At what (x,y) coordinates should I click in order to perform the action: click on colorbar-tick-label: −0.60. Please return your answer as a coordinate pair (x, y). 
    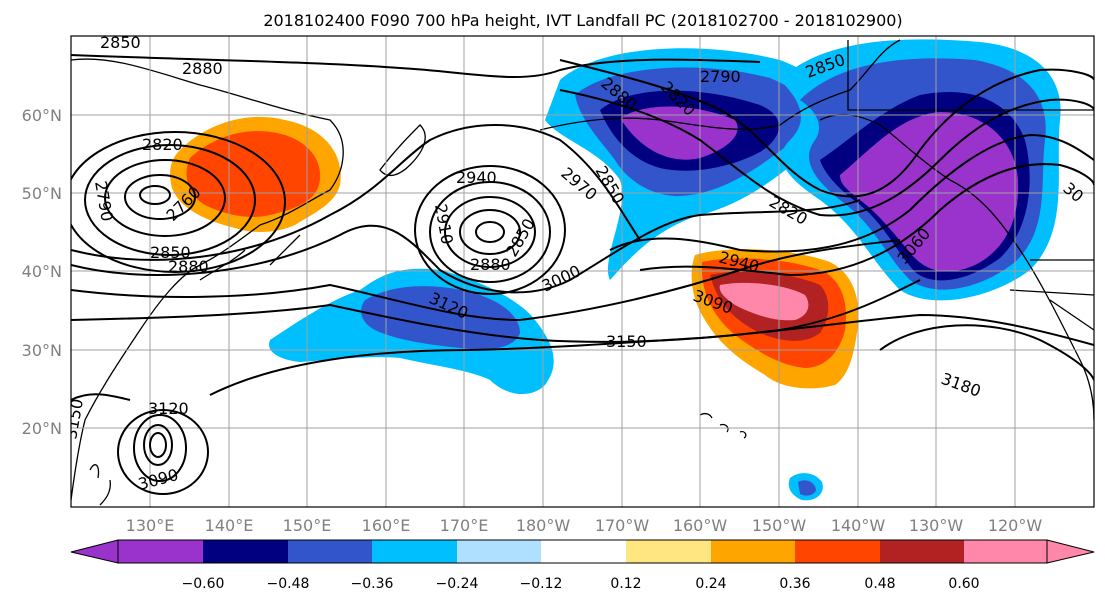
    Looking at the image, I should click on (203, 584).